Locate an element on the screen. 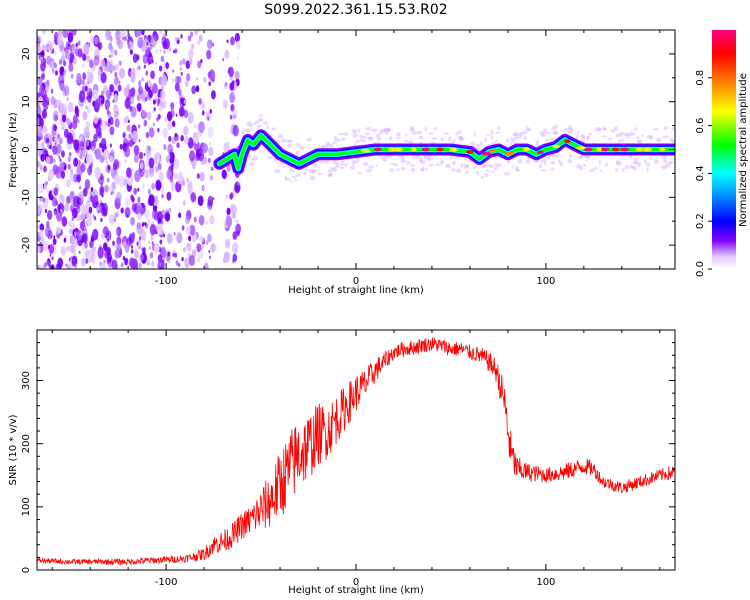 This screenshot has height=600, width=750. colorbar-tick-label: 0.0 is located at coordinates (700, 269).